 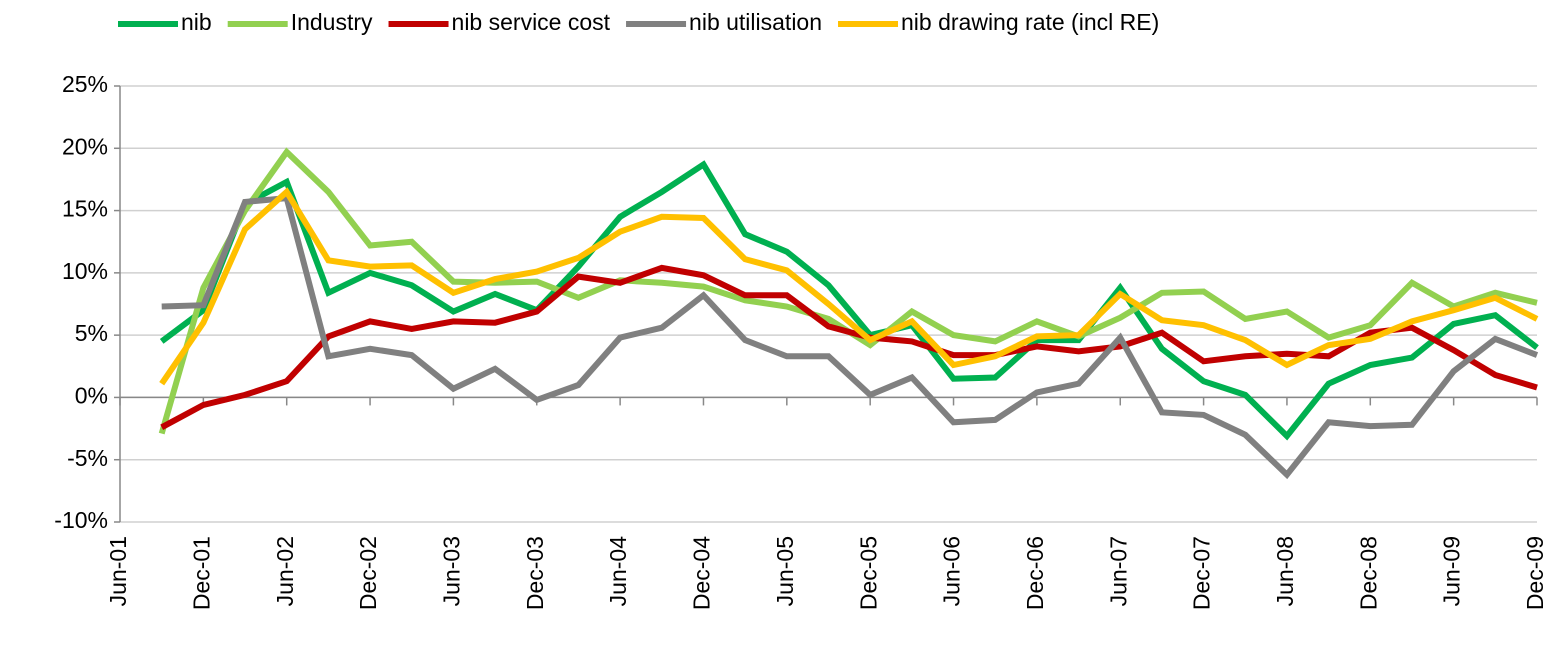 What do you see at coordinates (118, 571) in the screenshot?
I see `x-tick-label: Jun-01` at bounding box center [118, 571].